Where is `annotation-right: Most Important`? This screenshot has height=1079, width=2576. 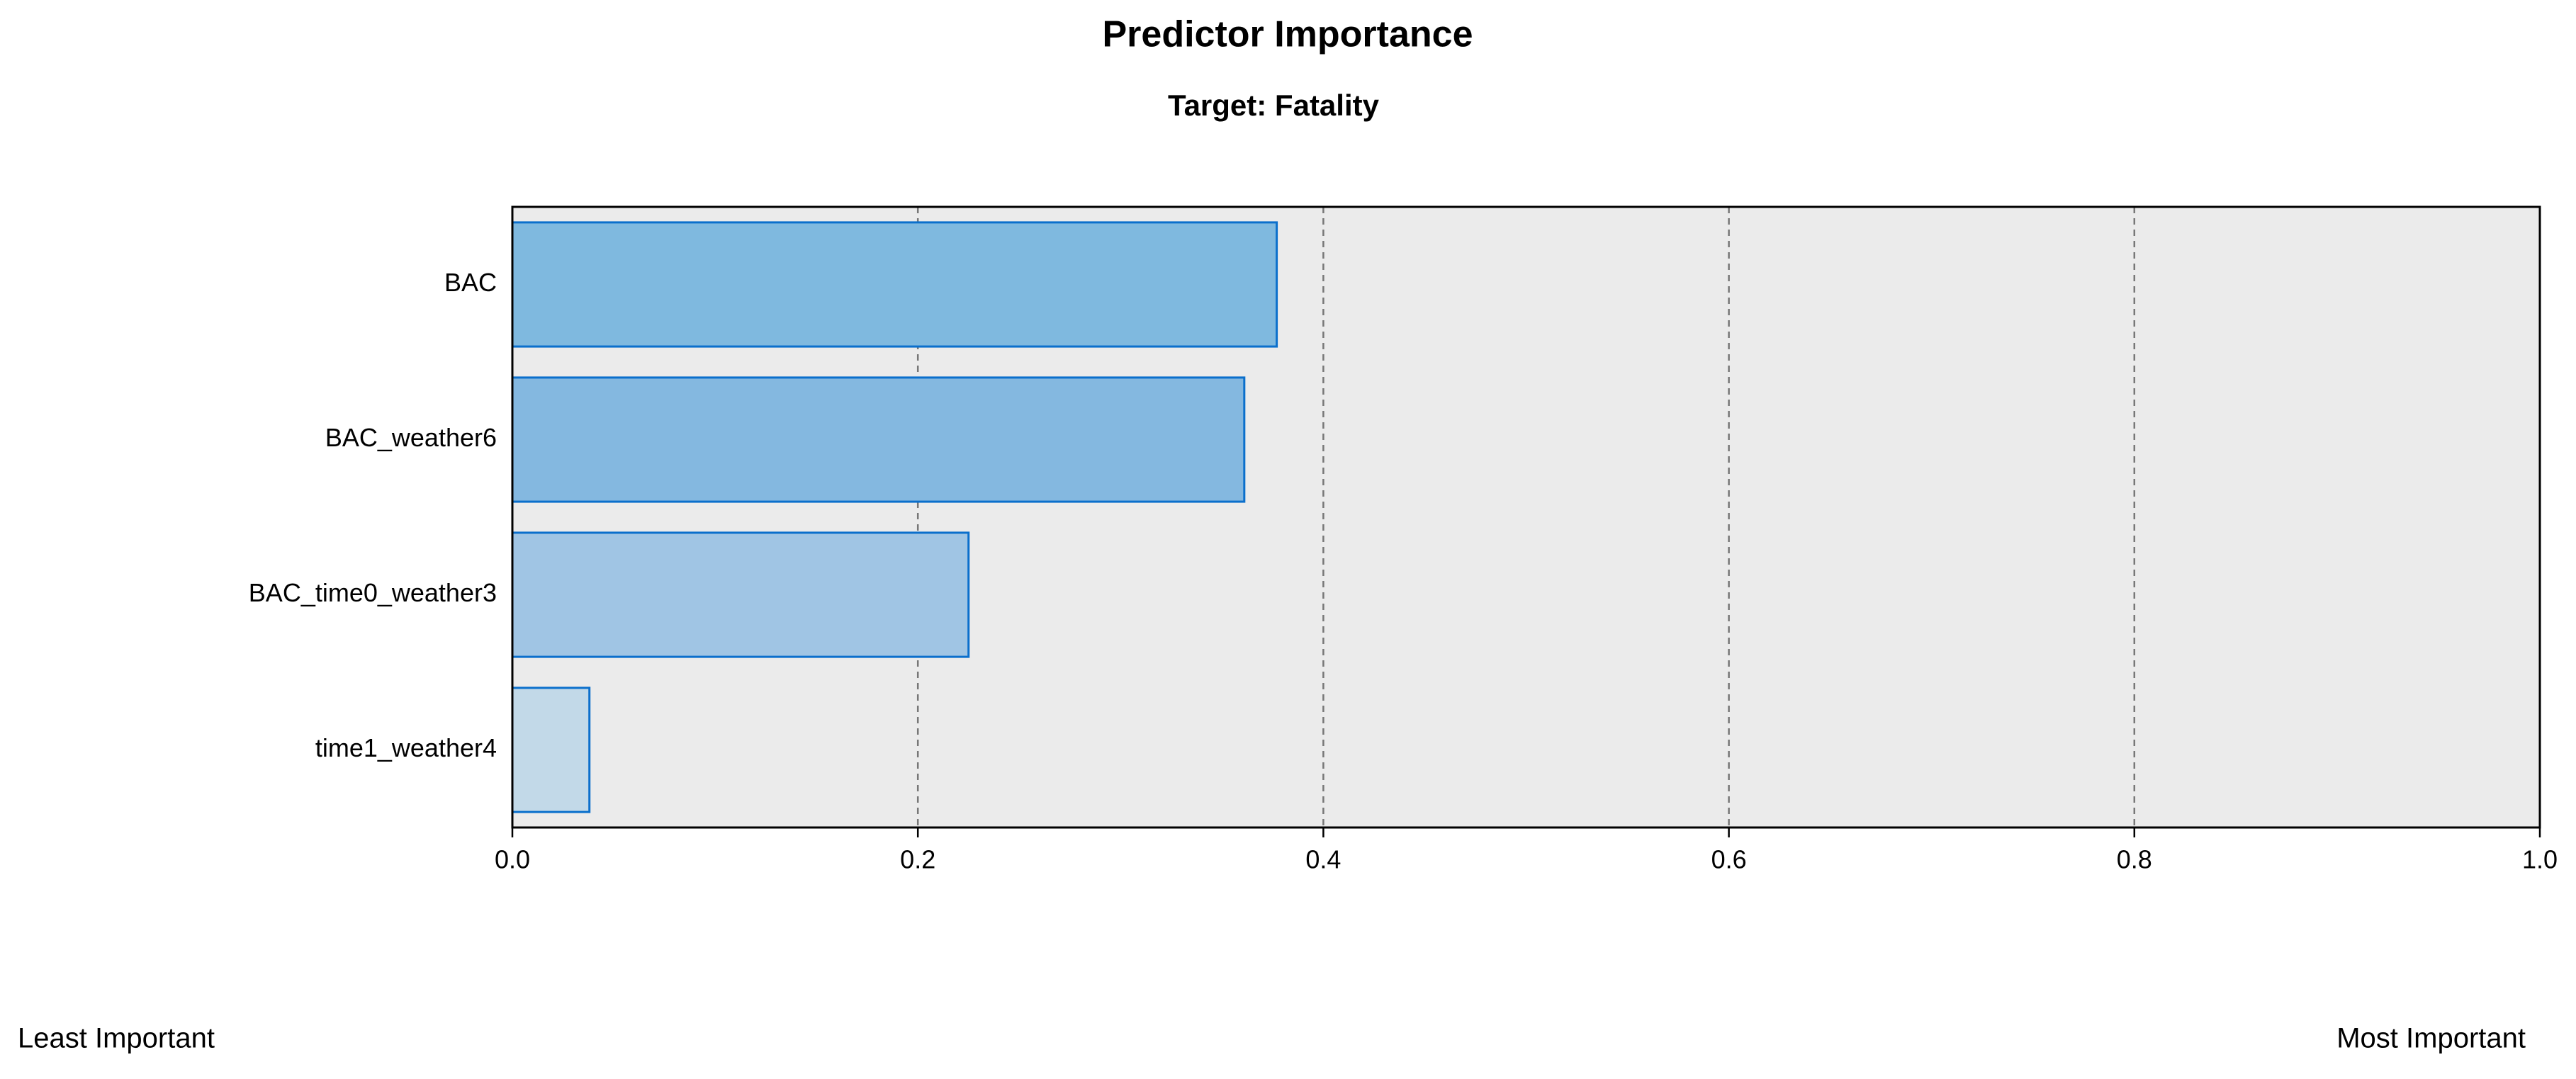
annotation-right: Most Important is located at coordinates (2431, 1039).